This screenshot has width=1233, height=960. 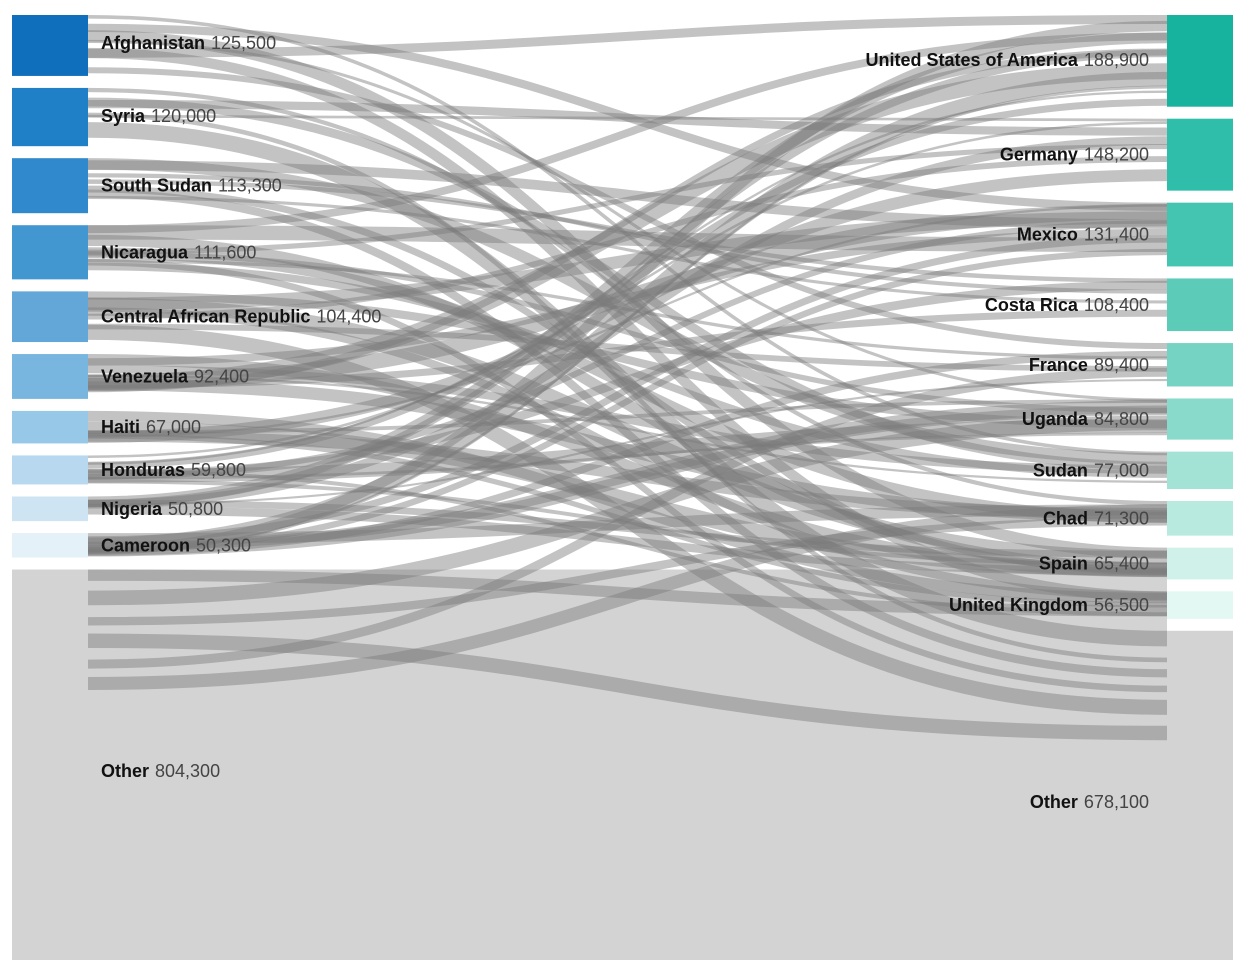 What do you see at coordinates (972, 60) in the screenshot?
I see `destination-name: United States of America` at bounding box center [972, 60].